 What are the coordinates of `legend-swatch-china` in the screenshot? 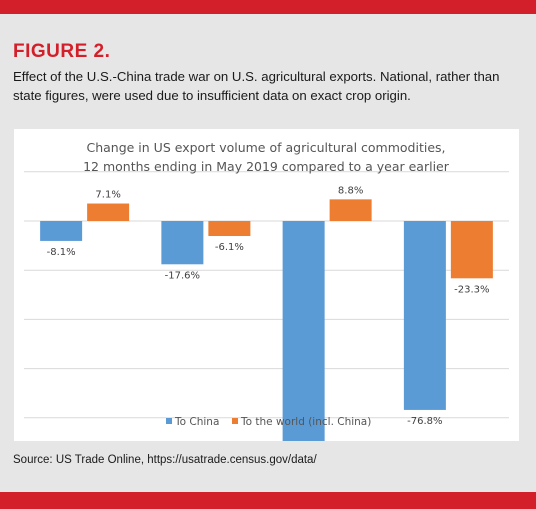 It's located at (169, 421).